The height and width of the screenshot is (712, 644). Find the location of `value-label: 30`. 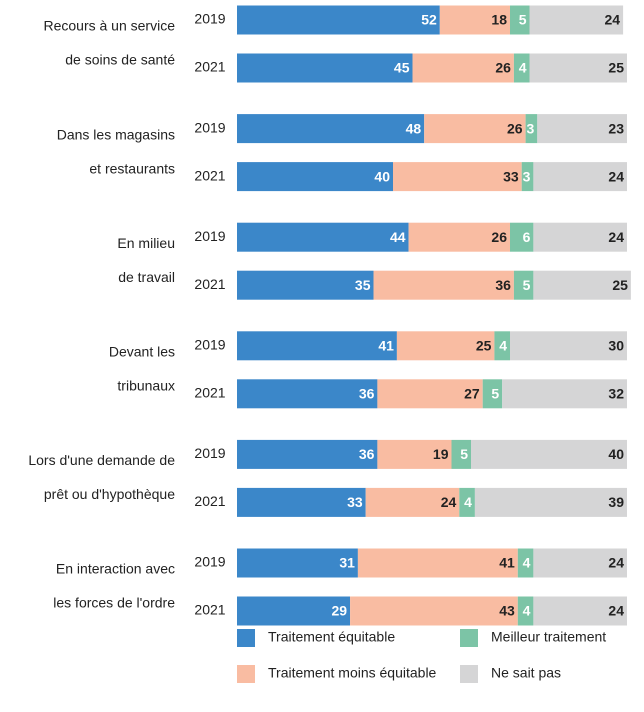

value-label: 30 is located at coordinates (616, 346).